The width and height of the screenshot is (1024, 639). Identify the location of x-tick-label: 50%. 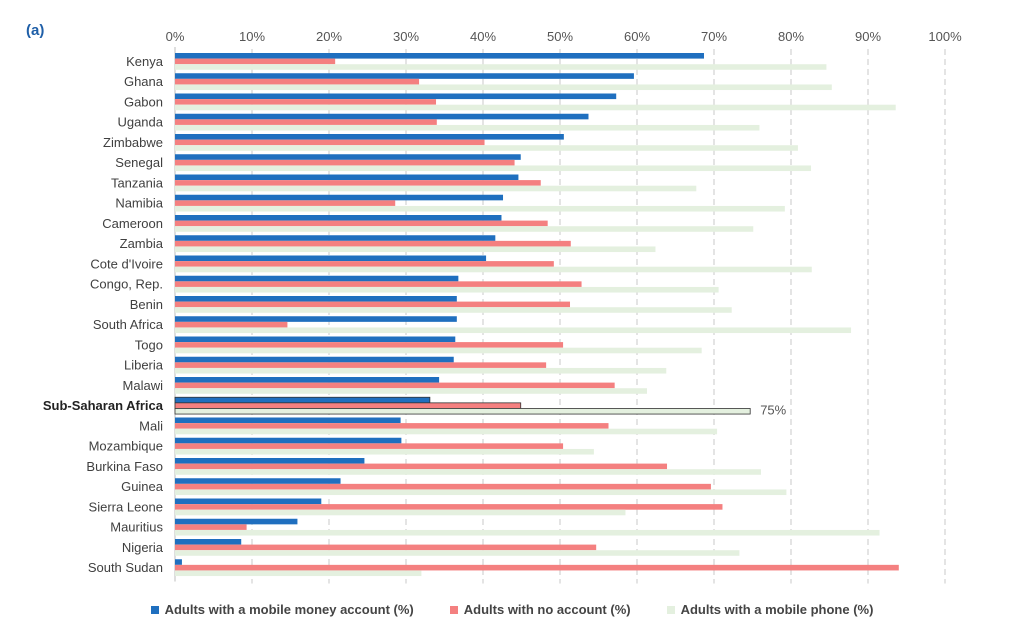
(560, 36).